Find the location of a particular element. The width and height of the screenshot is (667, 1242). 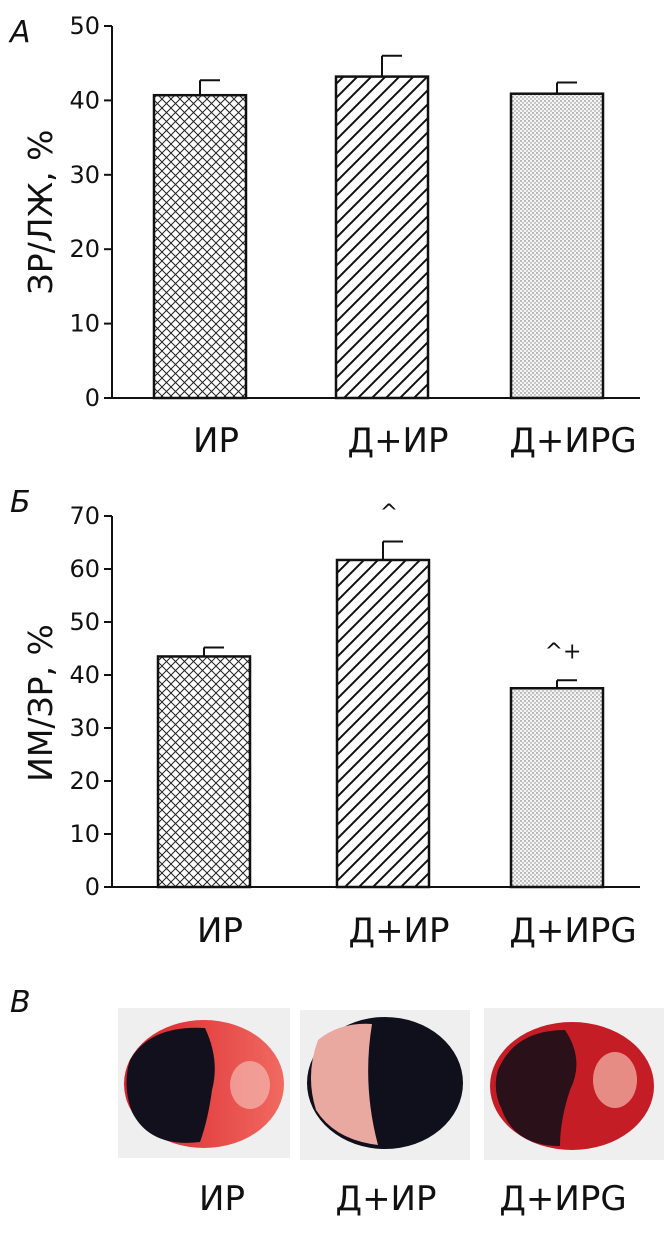

photo-label-3: Д+ИРG is located at coordinates (562, 1199).